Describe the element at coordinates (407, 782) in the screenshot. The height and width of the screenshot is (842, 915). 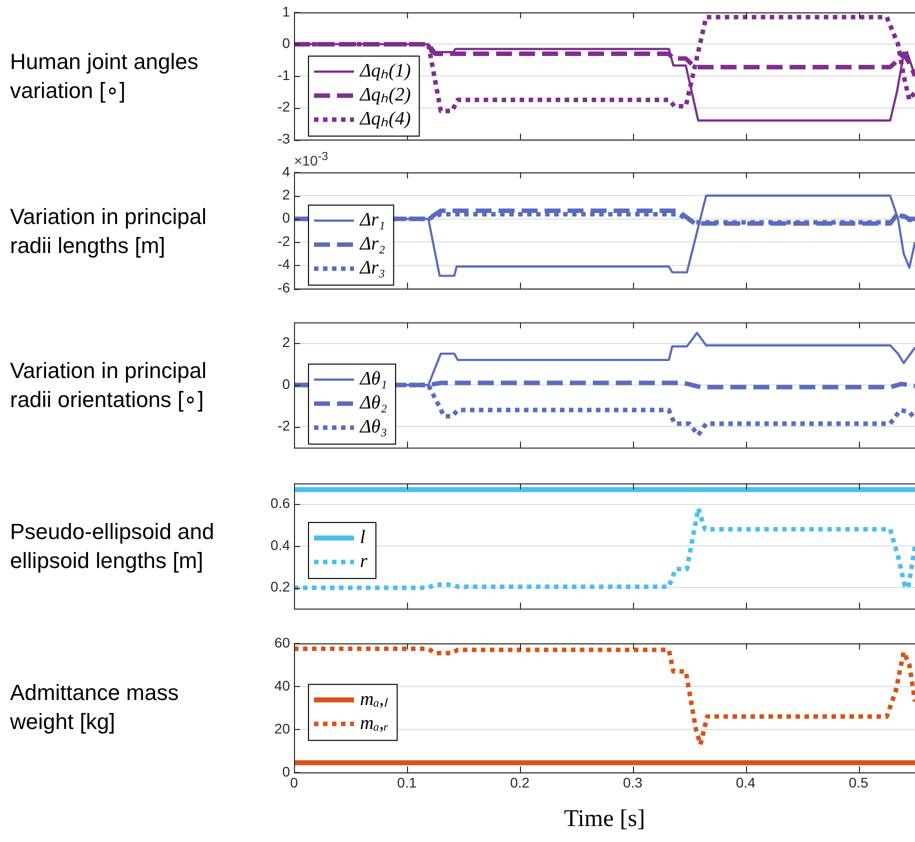
I see `x-tick-label: 0.1` at that location.